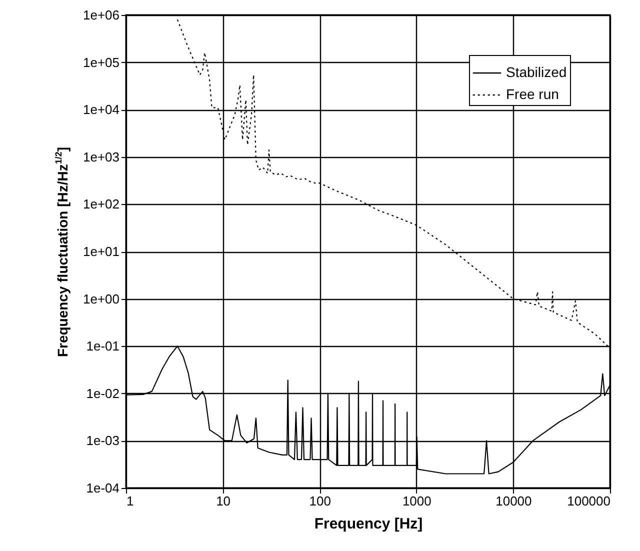  Describe the element at coordinates (223, 501) in the screenshot. I see `x-tick-label: 10` at that location.